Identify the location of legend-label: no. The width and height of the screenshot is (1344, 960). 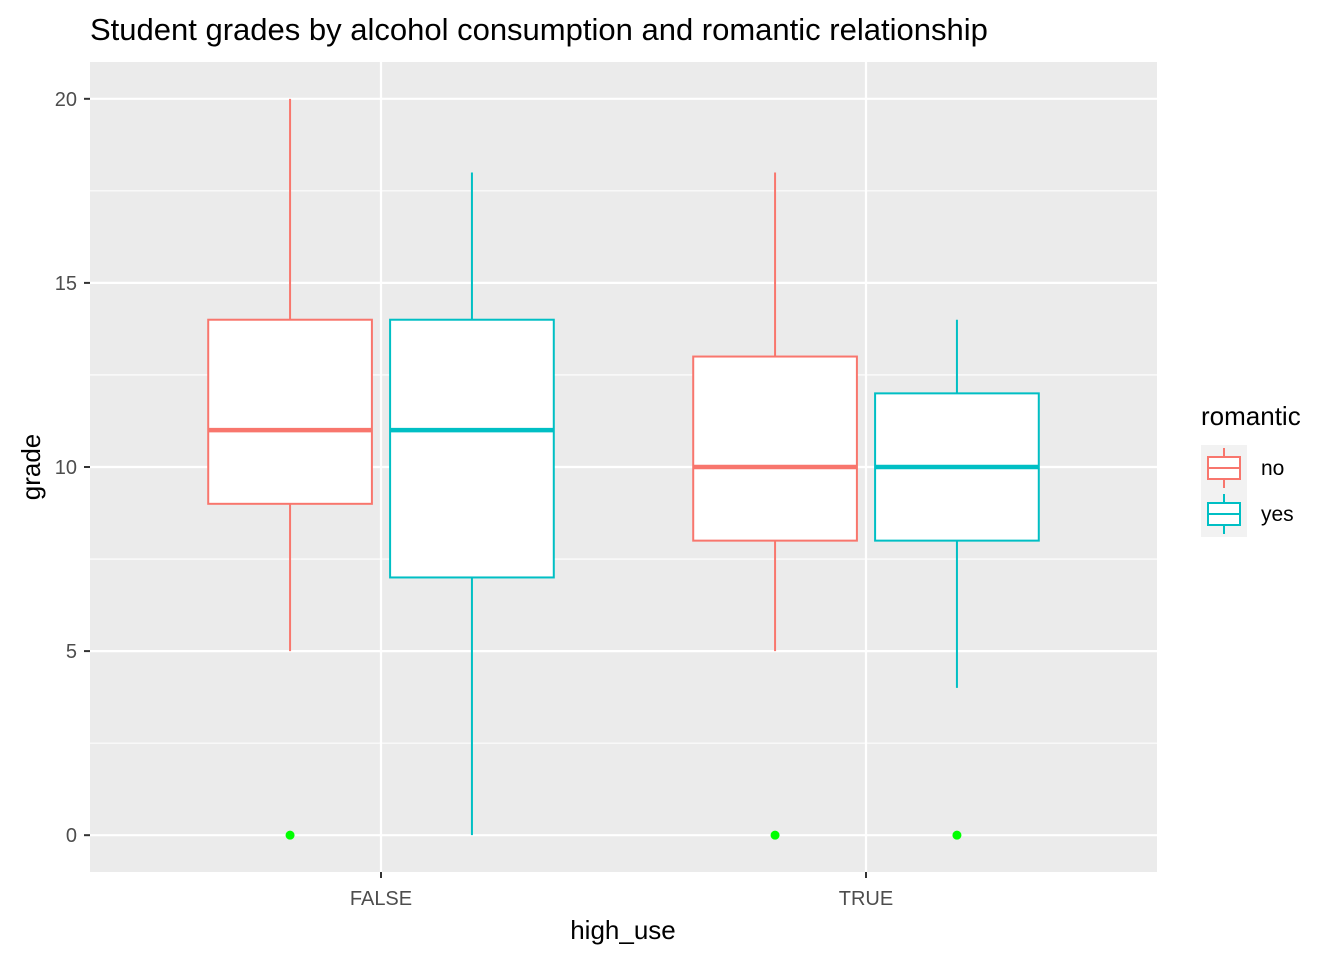
(1272, 468).